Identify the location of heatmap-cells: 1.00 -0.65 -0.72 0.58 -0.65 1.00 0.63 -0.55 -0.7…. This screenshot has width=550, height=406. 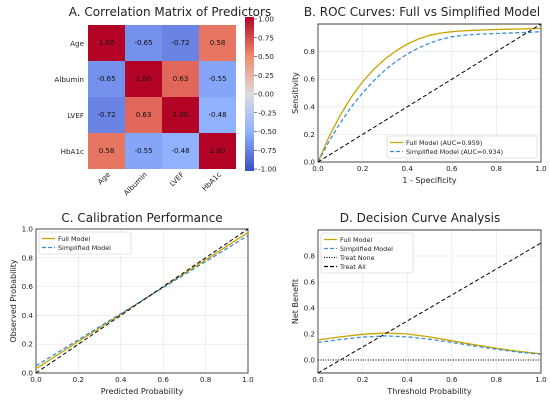
(162, 97).